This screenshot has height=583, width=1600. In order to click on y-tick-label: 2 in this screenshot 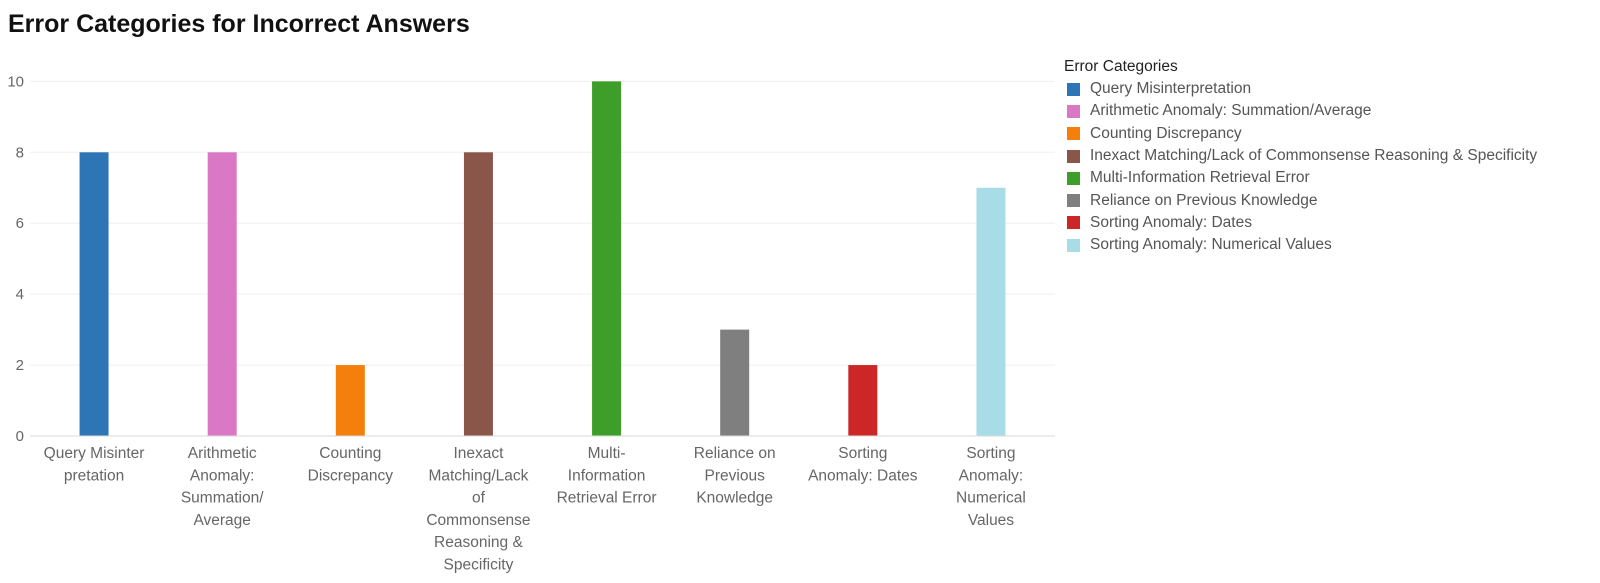, I will do `click(20, 365)`.